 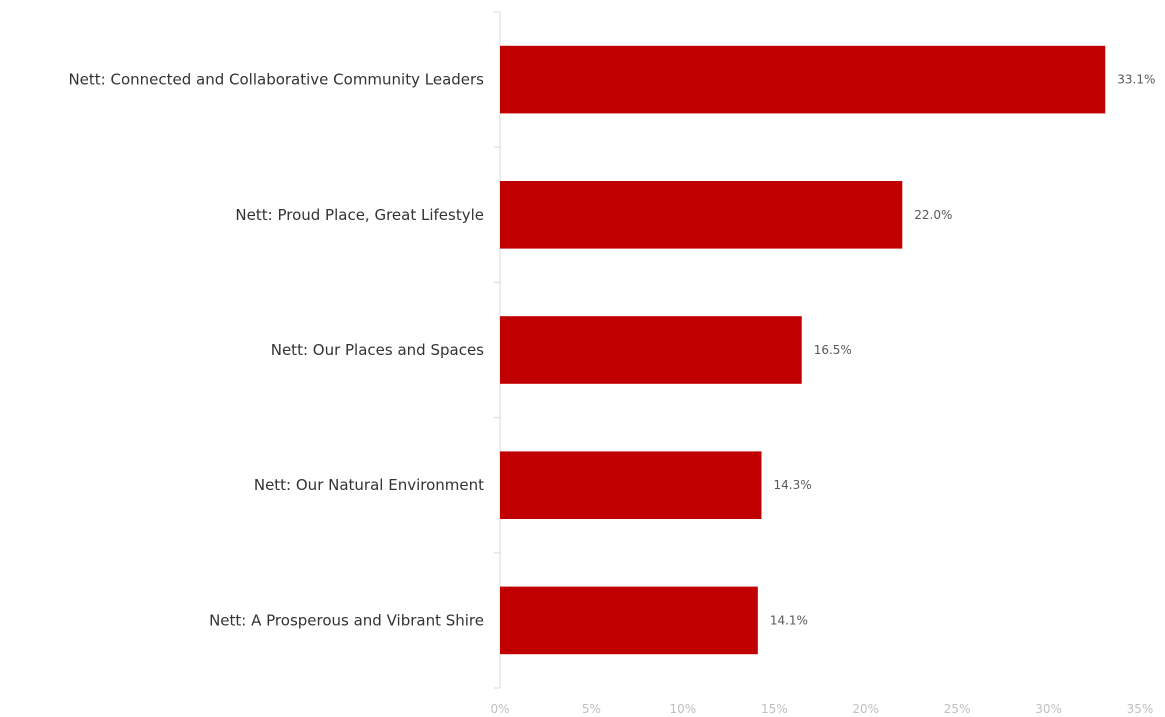 What do you see at coordinates (1140, 709) in the screenshot?
I see `x-tick-label: 35%` at bounding box center [1140, 709].